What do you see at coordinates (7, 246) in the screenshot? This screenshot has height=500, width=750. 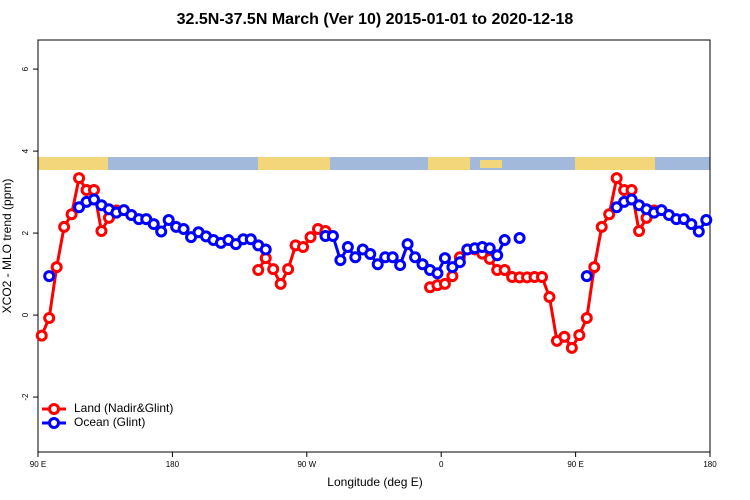 I see `y-axis-label: XCO2 - MLO trend (ppm)` at bounding box center [7, 246].